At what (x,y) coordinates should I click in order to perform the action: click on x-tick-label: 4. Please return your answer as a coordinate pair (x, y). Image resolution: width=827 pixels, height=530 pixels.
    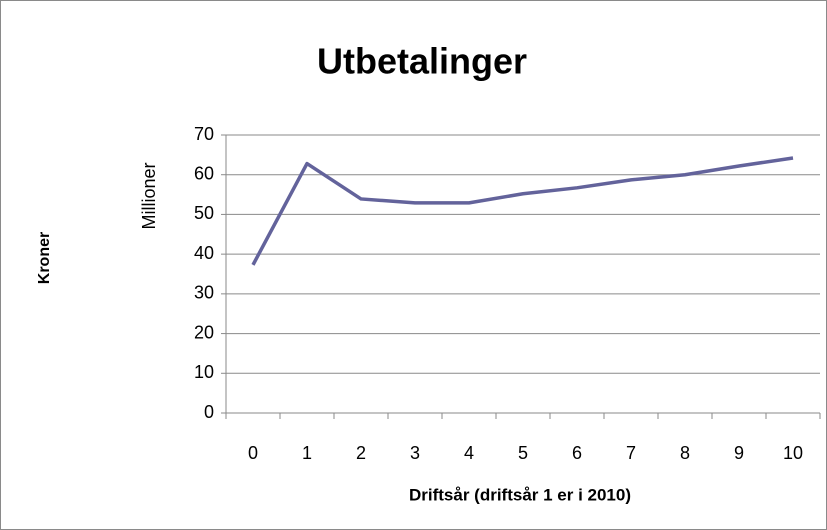
    Looking at the image, I should click on (469, 453).